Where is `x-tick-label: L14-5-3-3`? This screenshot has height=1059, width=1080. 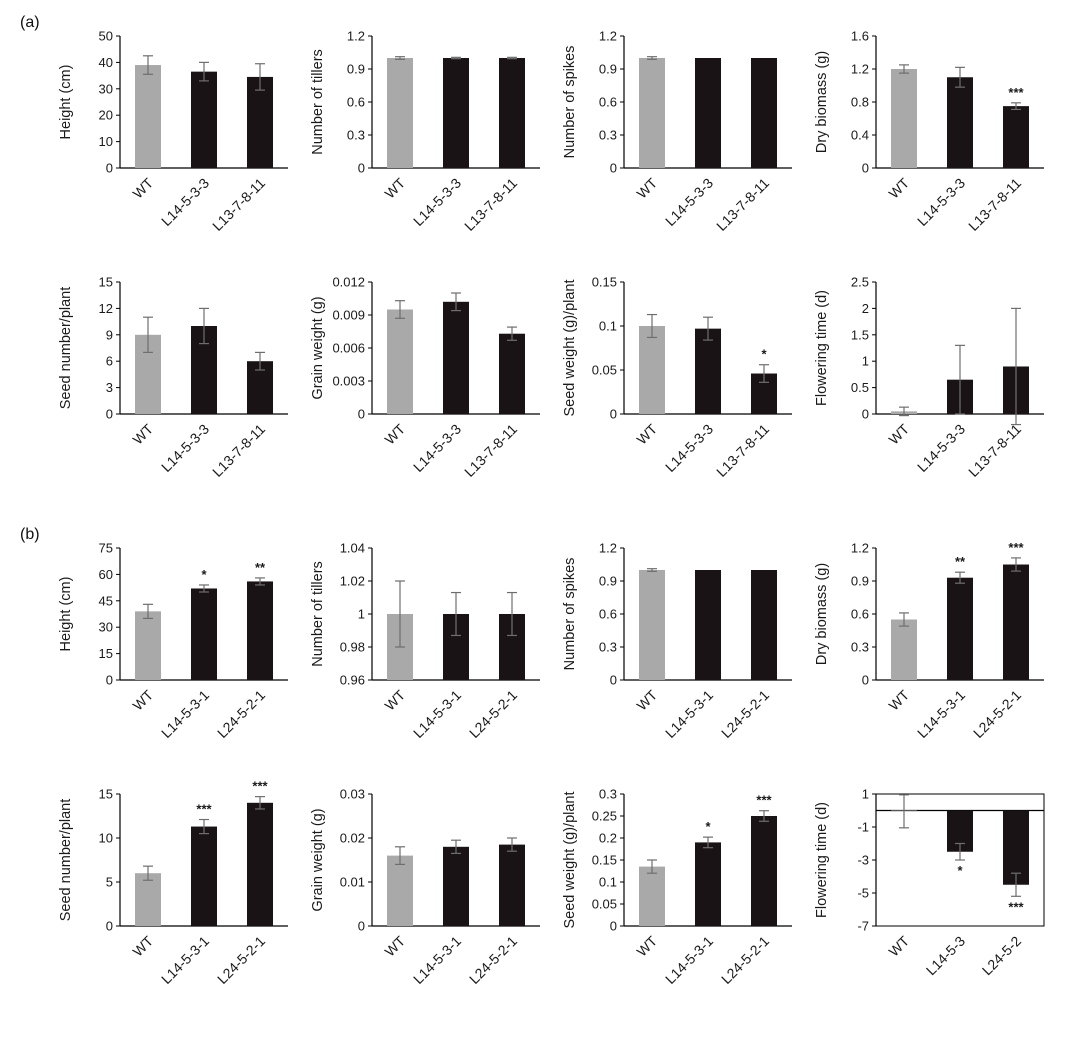 x-tick-label: L14-5-3-3 is located at coordinates (941, 202).